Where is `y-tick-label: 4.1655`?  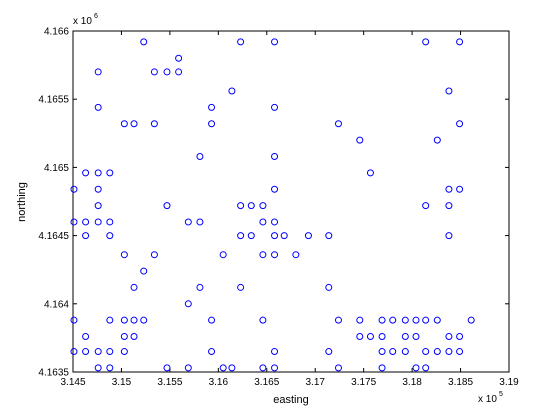 y-tick-label: 4.1655 is located at coordinates (53, 100).